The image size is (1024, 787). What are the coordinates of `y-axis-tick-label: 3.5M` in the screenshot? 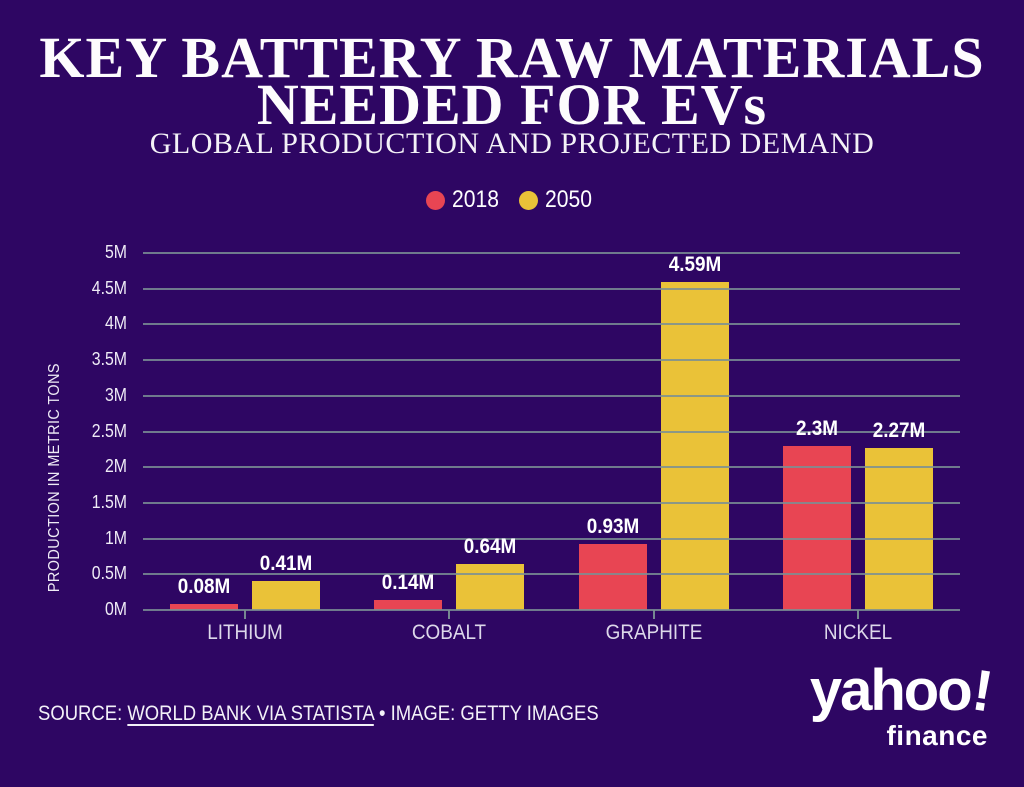 It's located at (109, 359).